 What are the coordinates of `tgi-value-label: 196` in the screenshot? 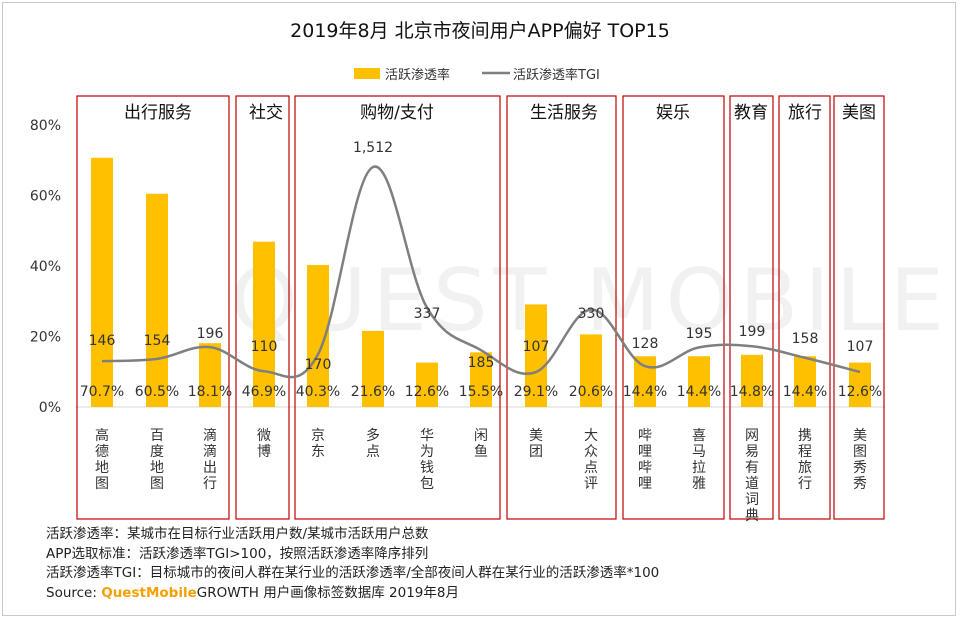 It's located at (210, 334).